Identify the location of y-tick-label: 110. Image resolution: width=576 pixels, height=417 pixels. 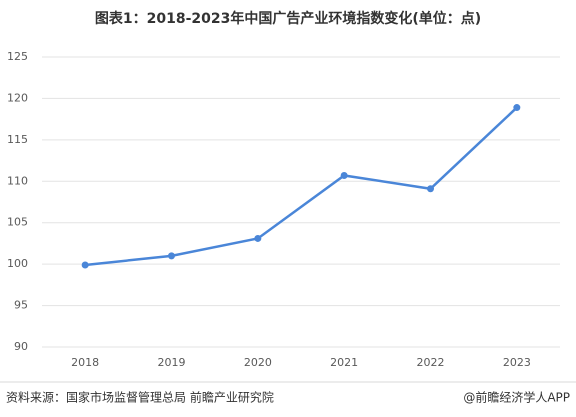
(17, 180).